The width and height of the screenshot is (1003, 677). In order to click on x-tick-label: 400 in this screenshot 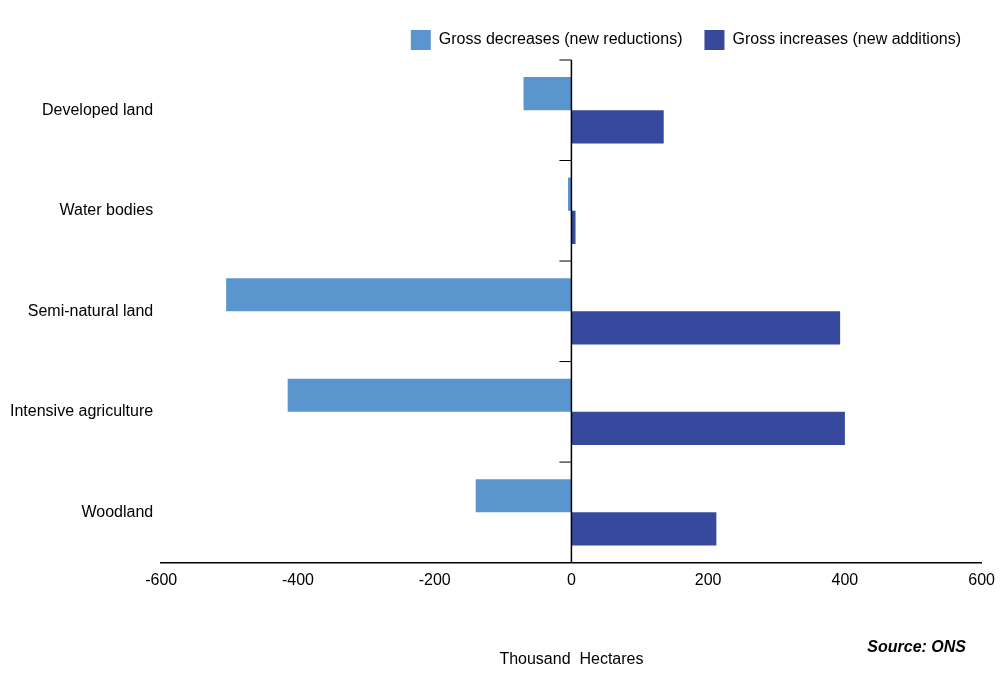, I will do `click(845, 579)`.